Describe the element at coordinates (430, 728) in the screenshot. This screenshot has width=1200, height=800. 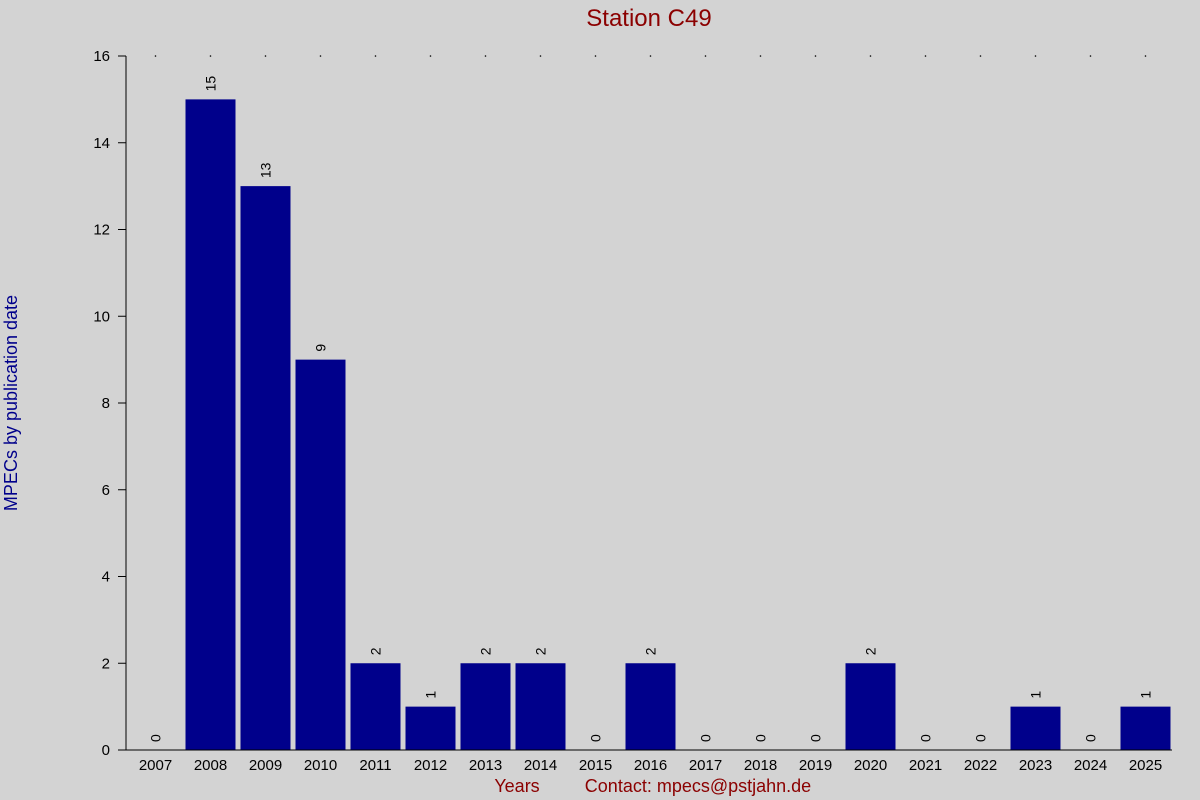
I see `bar-2012` at that location.